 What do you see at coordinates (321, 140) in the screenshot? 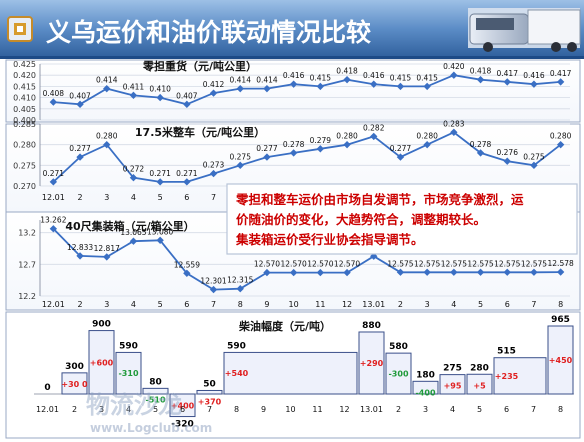
I see `data-label: 0.279` at bounding box center [321, 140].